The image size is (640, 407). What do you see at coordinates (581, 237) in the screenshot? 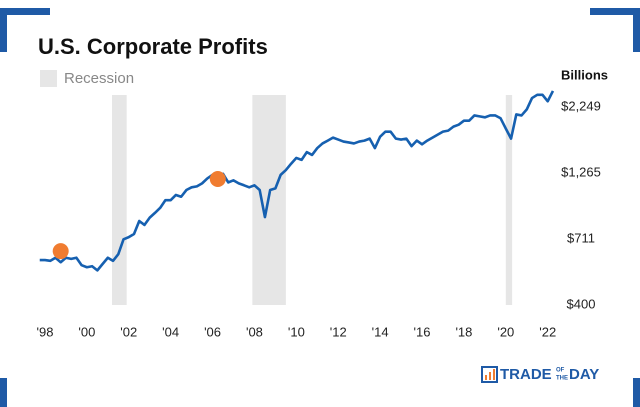
I see `y-tick-label: $711` at bounding box center [581, 237].